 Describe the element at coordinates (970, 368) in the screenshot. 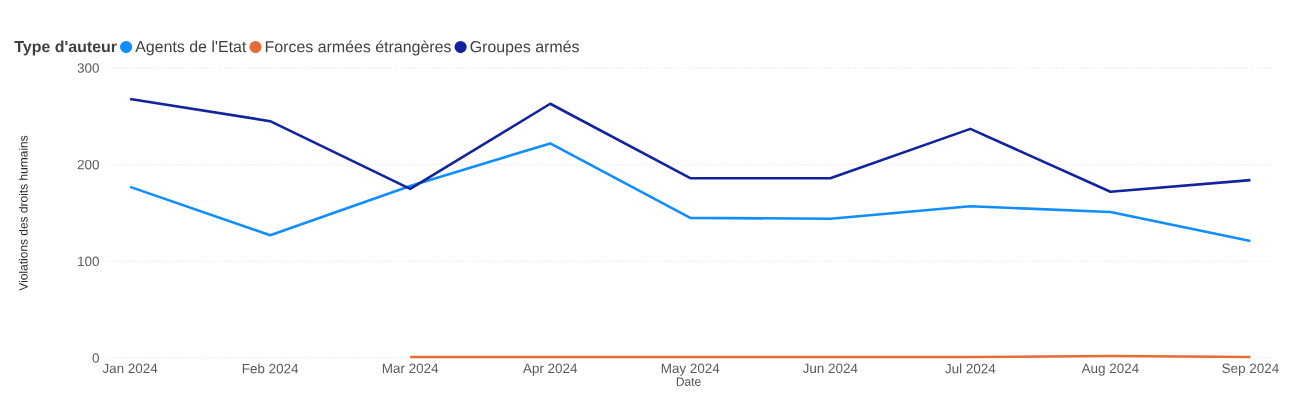

I see `x-tick-label: Jul 2024` at that location.